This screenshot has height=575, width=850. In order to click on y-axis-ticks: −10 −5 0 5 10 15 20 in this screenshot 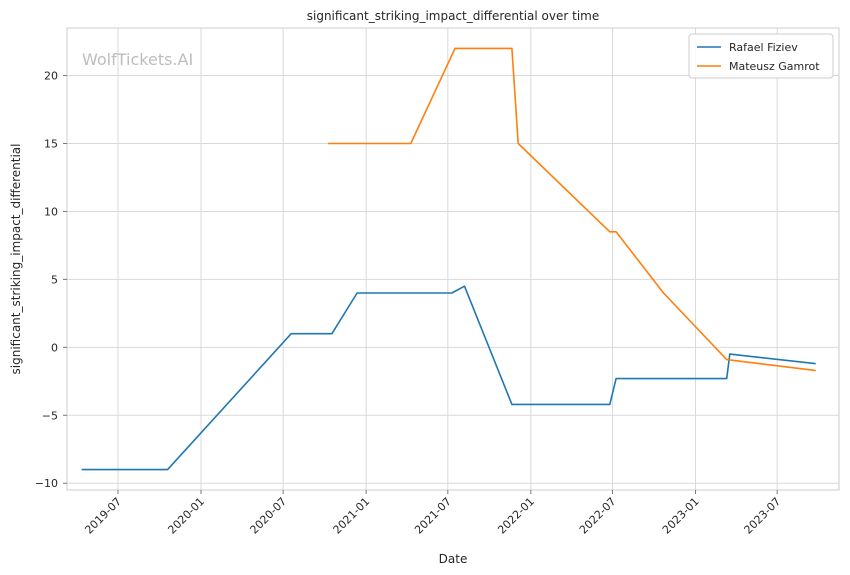, I will do `click(51, 280)`.